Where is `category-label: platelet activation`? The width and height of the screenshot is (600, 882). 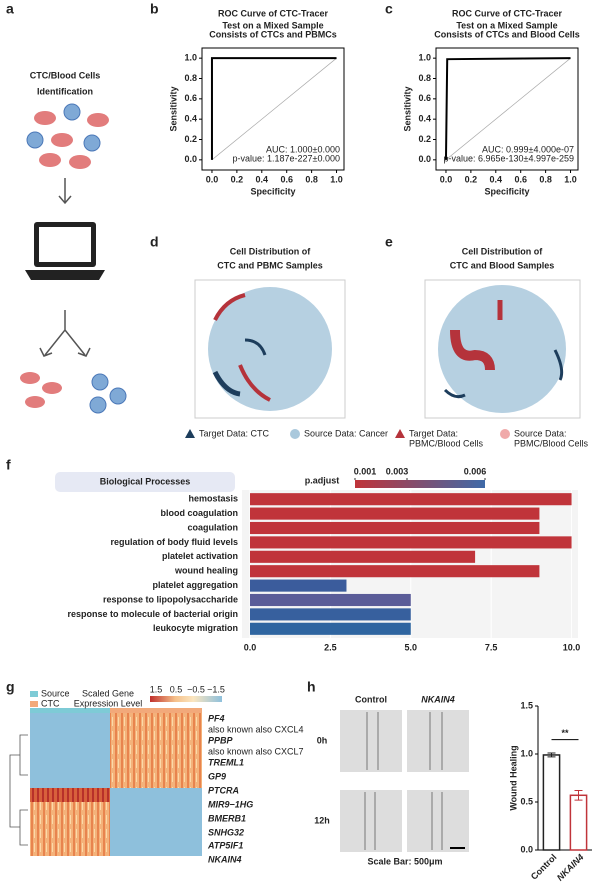 category-label: platelet activation is located at coordinates (200, 556).